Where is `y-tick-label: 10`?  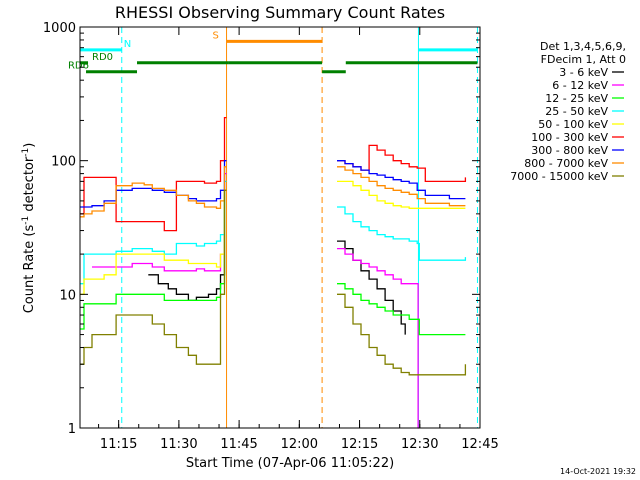 y-tick-label: 10 is located at coordinates (67, 295).